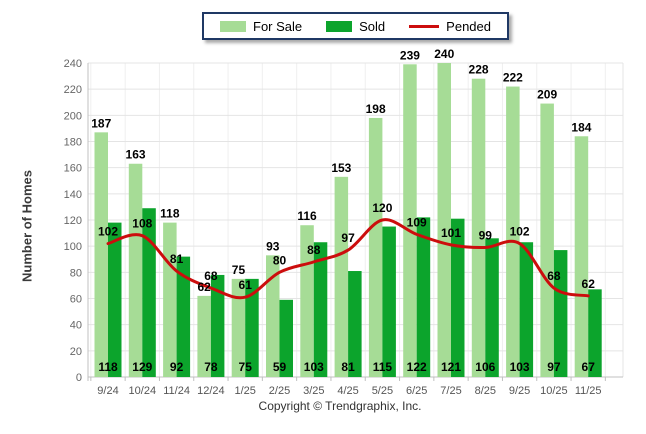 Image resolution: width=646 pixels, height=434 pixels. I want to click on svg-text: 160, so click(73, 169).